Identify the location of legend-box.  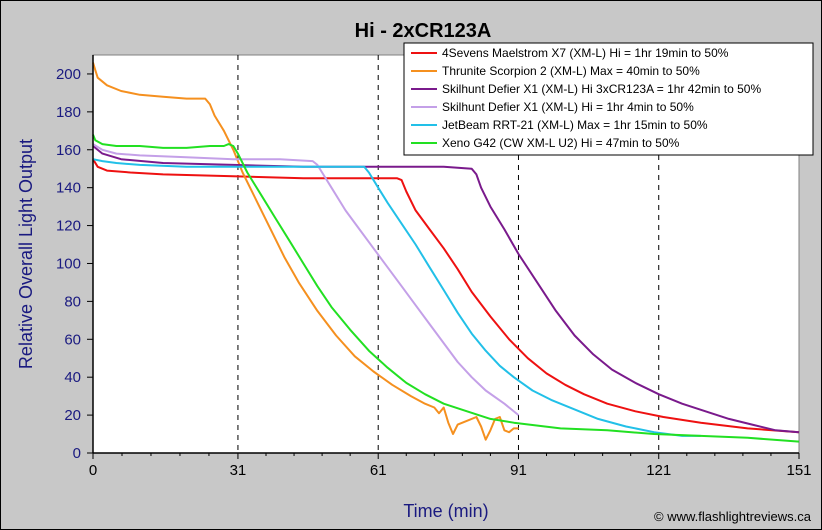
(608, 99).